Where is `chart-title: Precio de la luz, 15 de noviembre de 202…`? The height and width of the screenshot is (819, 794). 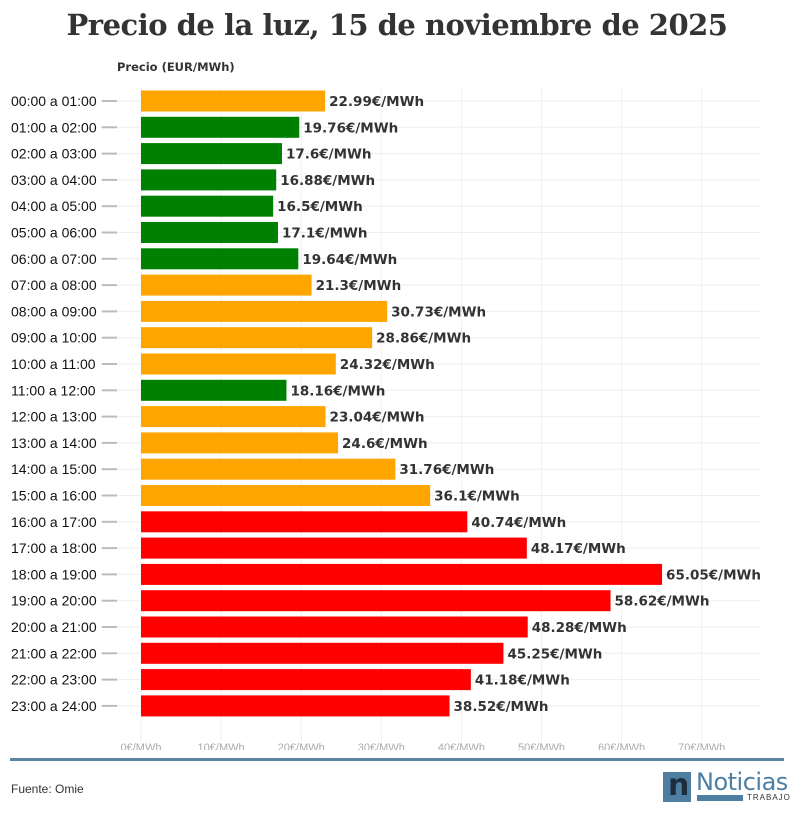
chart-title: Precio de la luz, 15 de noviembre de 202… is located at coordinates (397, 25).